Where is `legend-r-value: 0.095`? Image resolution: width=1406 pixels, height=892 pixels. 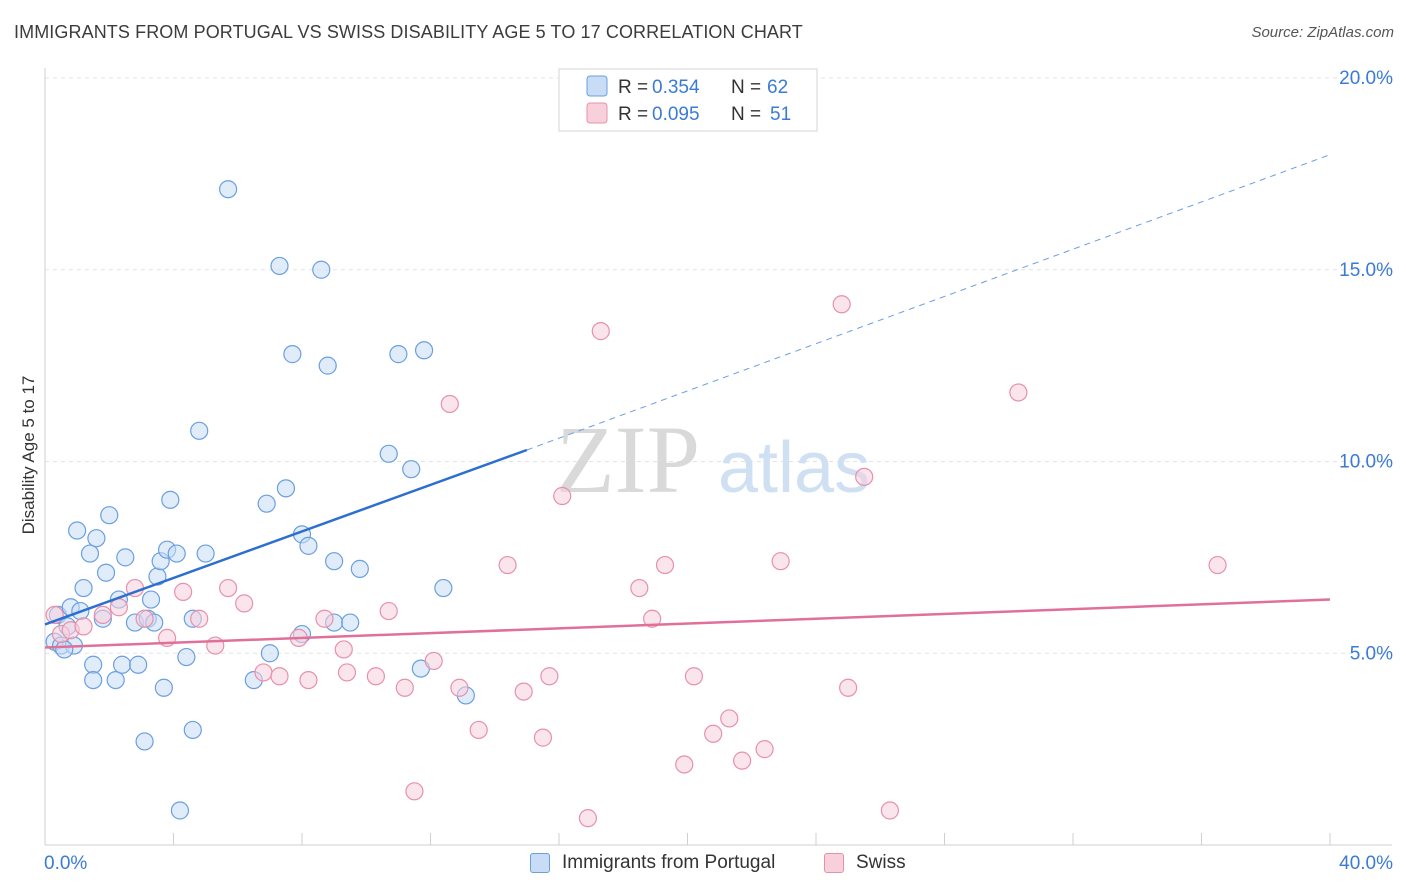
legend-r-value: 0.095 is located at coordinates (676, 114).